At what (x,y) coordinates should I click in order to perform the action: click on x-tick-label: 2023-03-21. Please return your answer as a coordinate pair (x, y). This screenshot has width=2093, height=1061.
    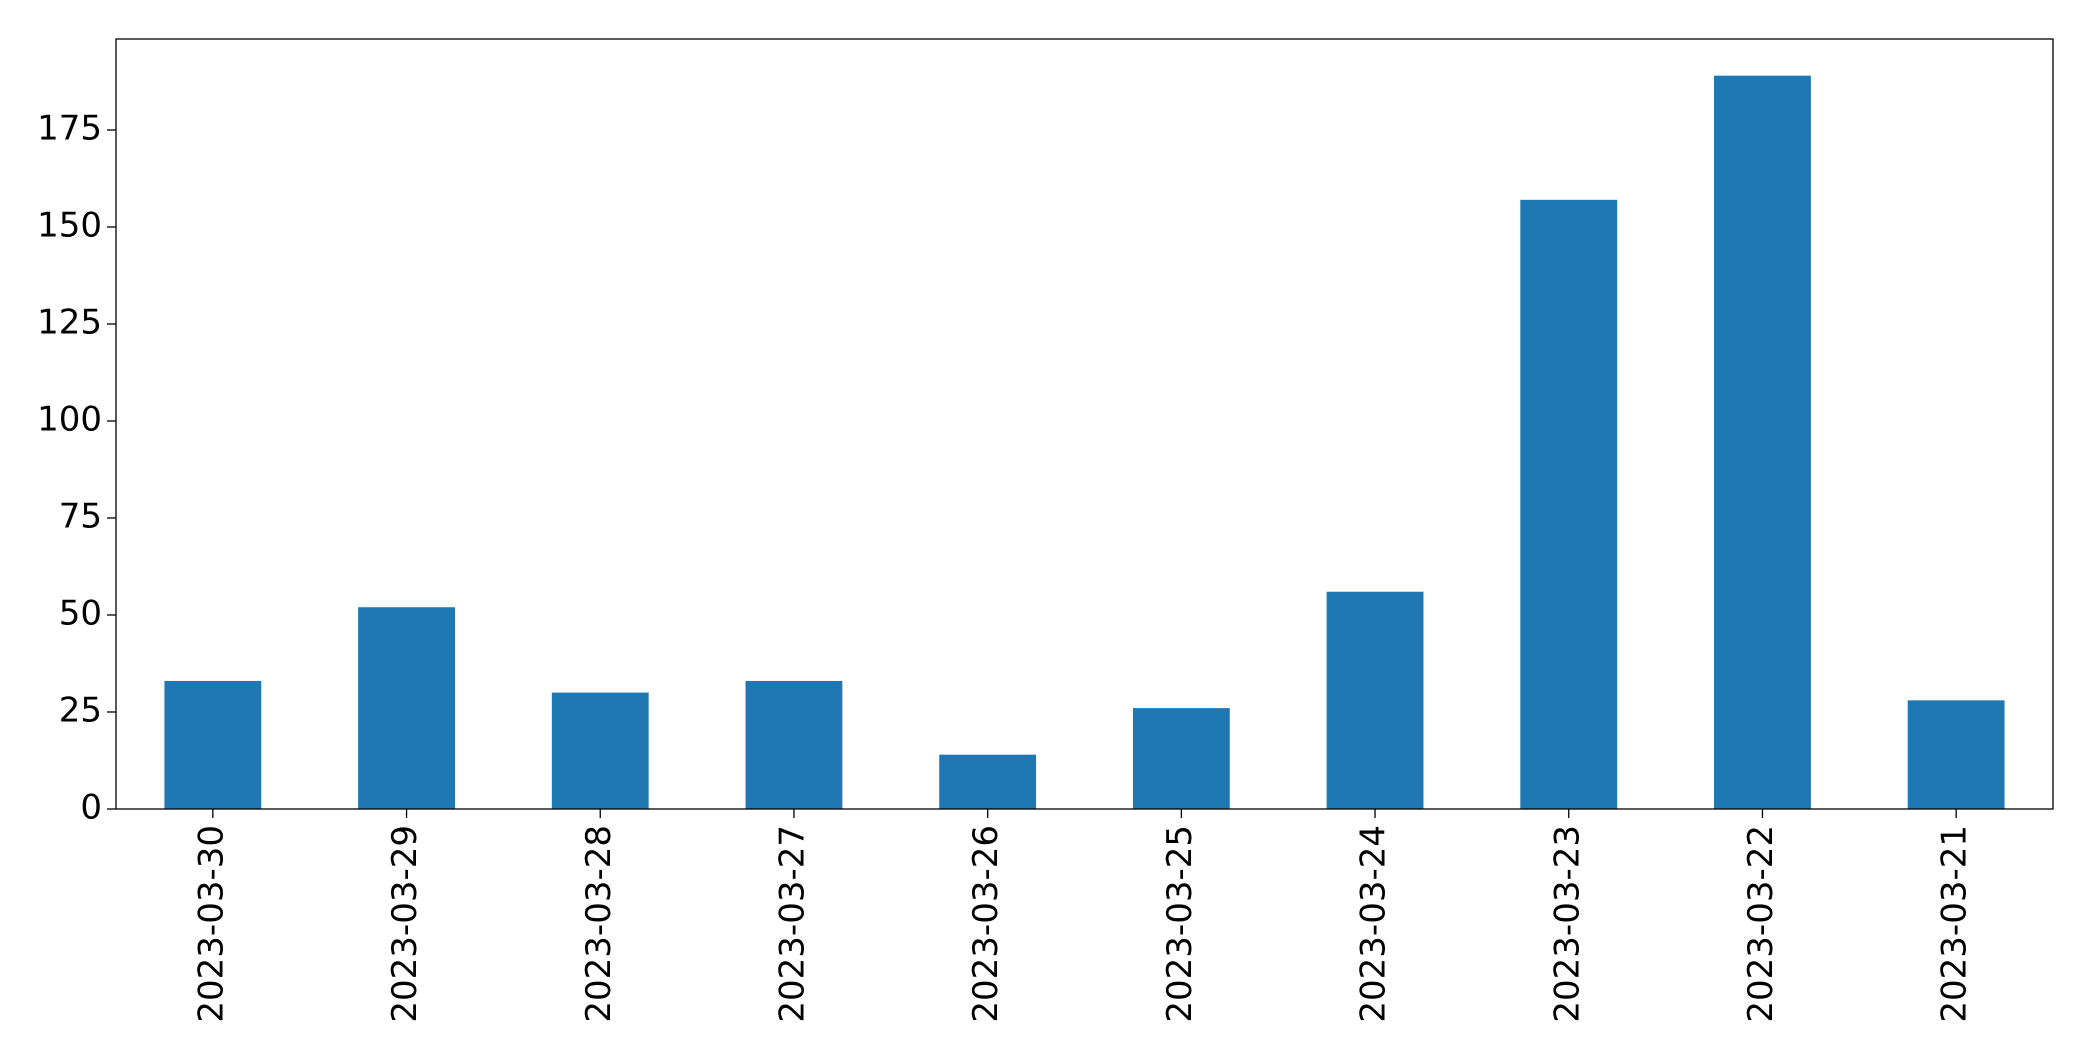
    Looking at the image, I should click on (1955, 924).